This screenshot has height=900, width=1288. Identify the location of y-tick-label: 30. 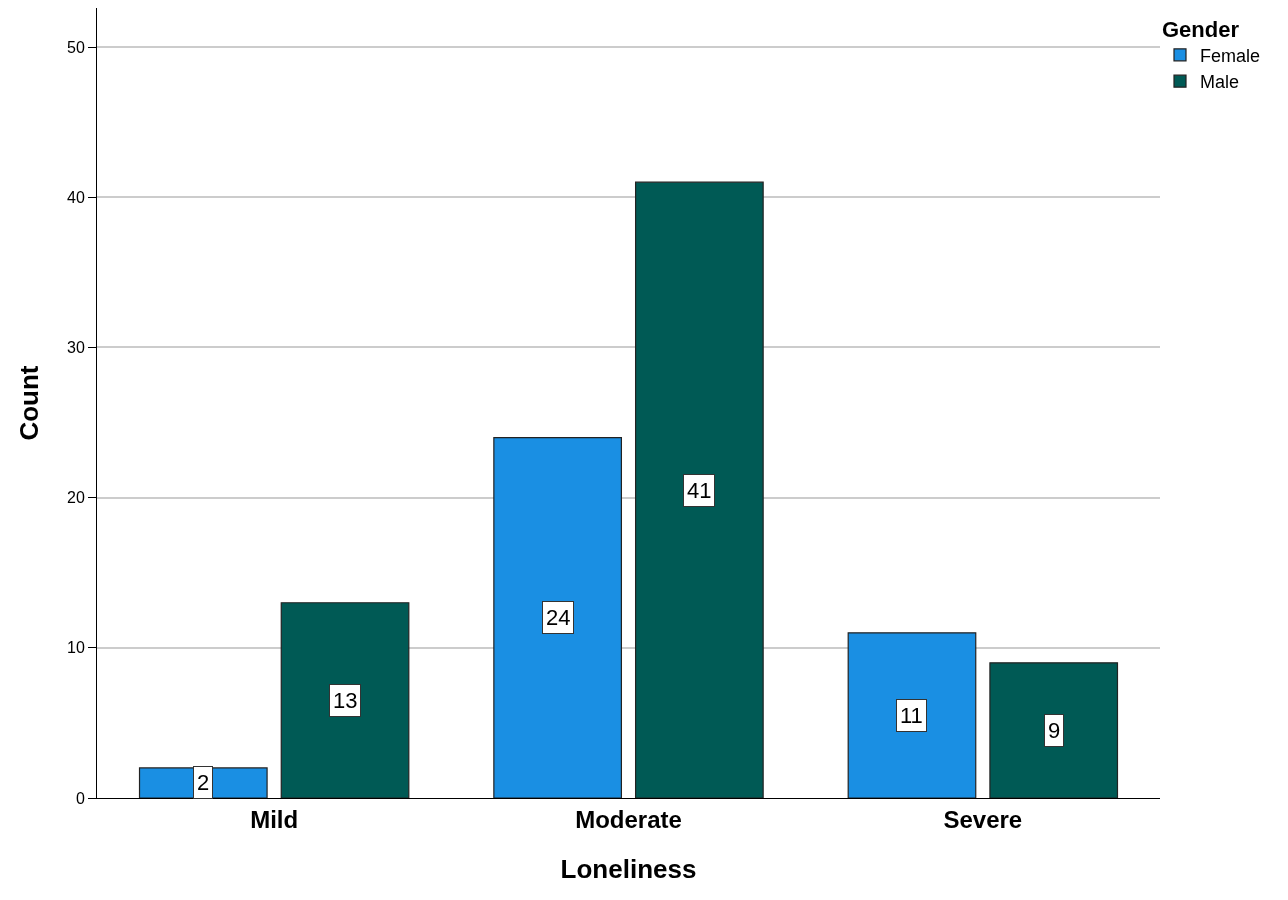
(76, 348).